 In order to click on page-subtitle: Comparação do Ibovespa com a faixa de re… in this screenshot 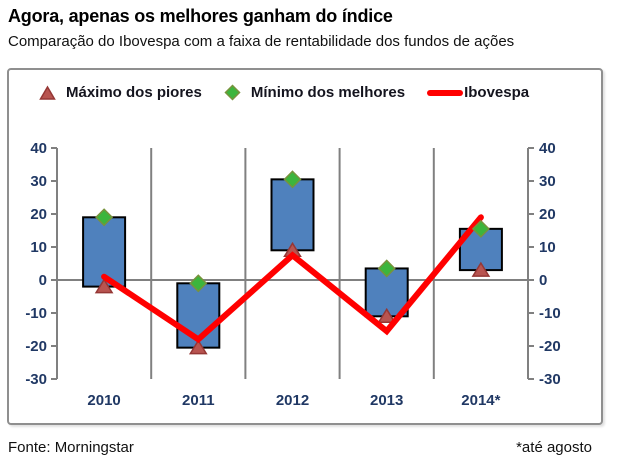, I will do `click(261, 41)`.